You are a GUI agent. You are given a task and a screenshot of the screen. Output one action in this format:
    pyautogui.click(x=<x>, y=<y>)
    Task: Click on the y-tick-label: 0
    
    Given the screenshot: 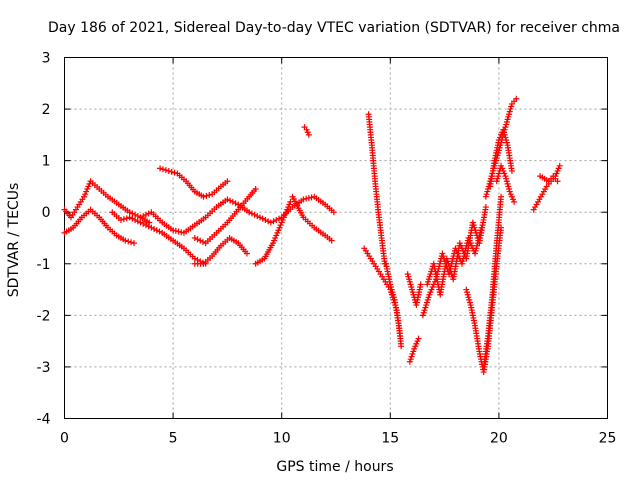 What is the action you would take?
    pyautogui.click(x=46, y=213)
    